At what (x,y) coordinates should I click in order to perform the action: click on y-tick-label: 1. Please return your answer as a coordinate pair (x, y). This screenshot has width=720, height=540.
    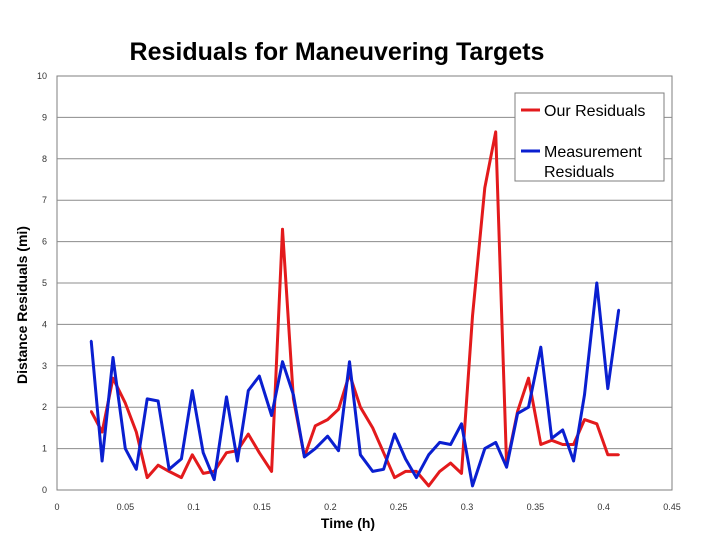
    Looking at the image, I should click on (44, 449).